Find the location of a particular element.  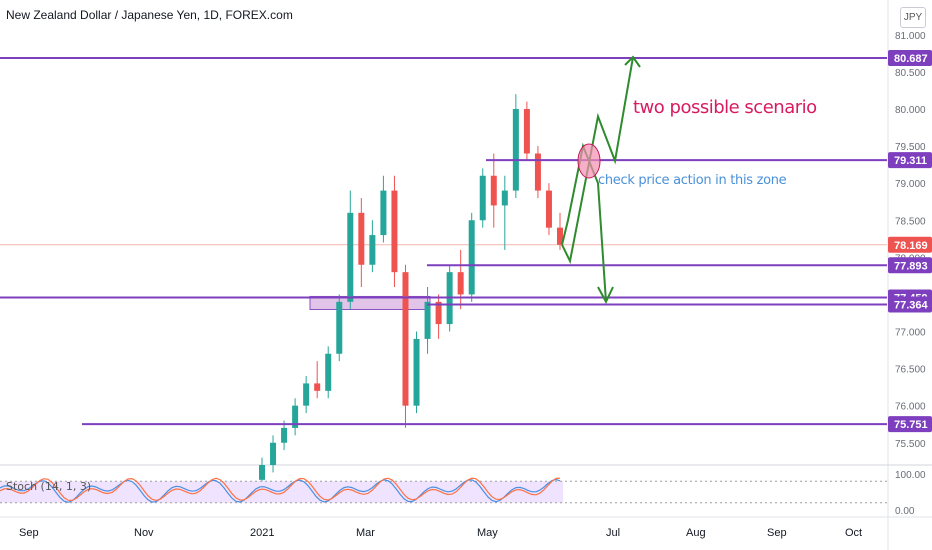

x-tick-label: May is located at coordinates (487, 533).